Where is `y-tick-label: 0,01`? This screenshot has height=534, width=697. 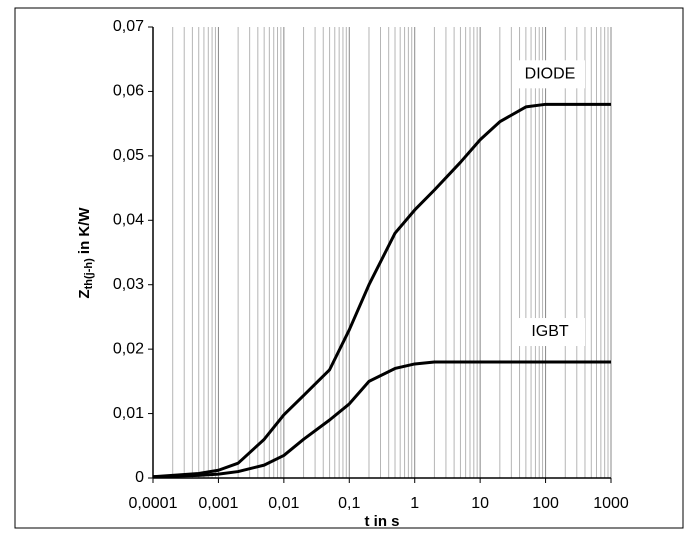 y-tick-label: 0,01 is located at coordinates (128, 413).